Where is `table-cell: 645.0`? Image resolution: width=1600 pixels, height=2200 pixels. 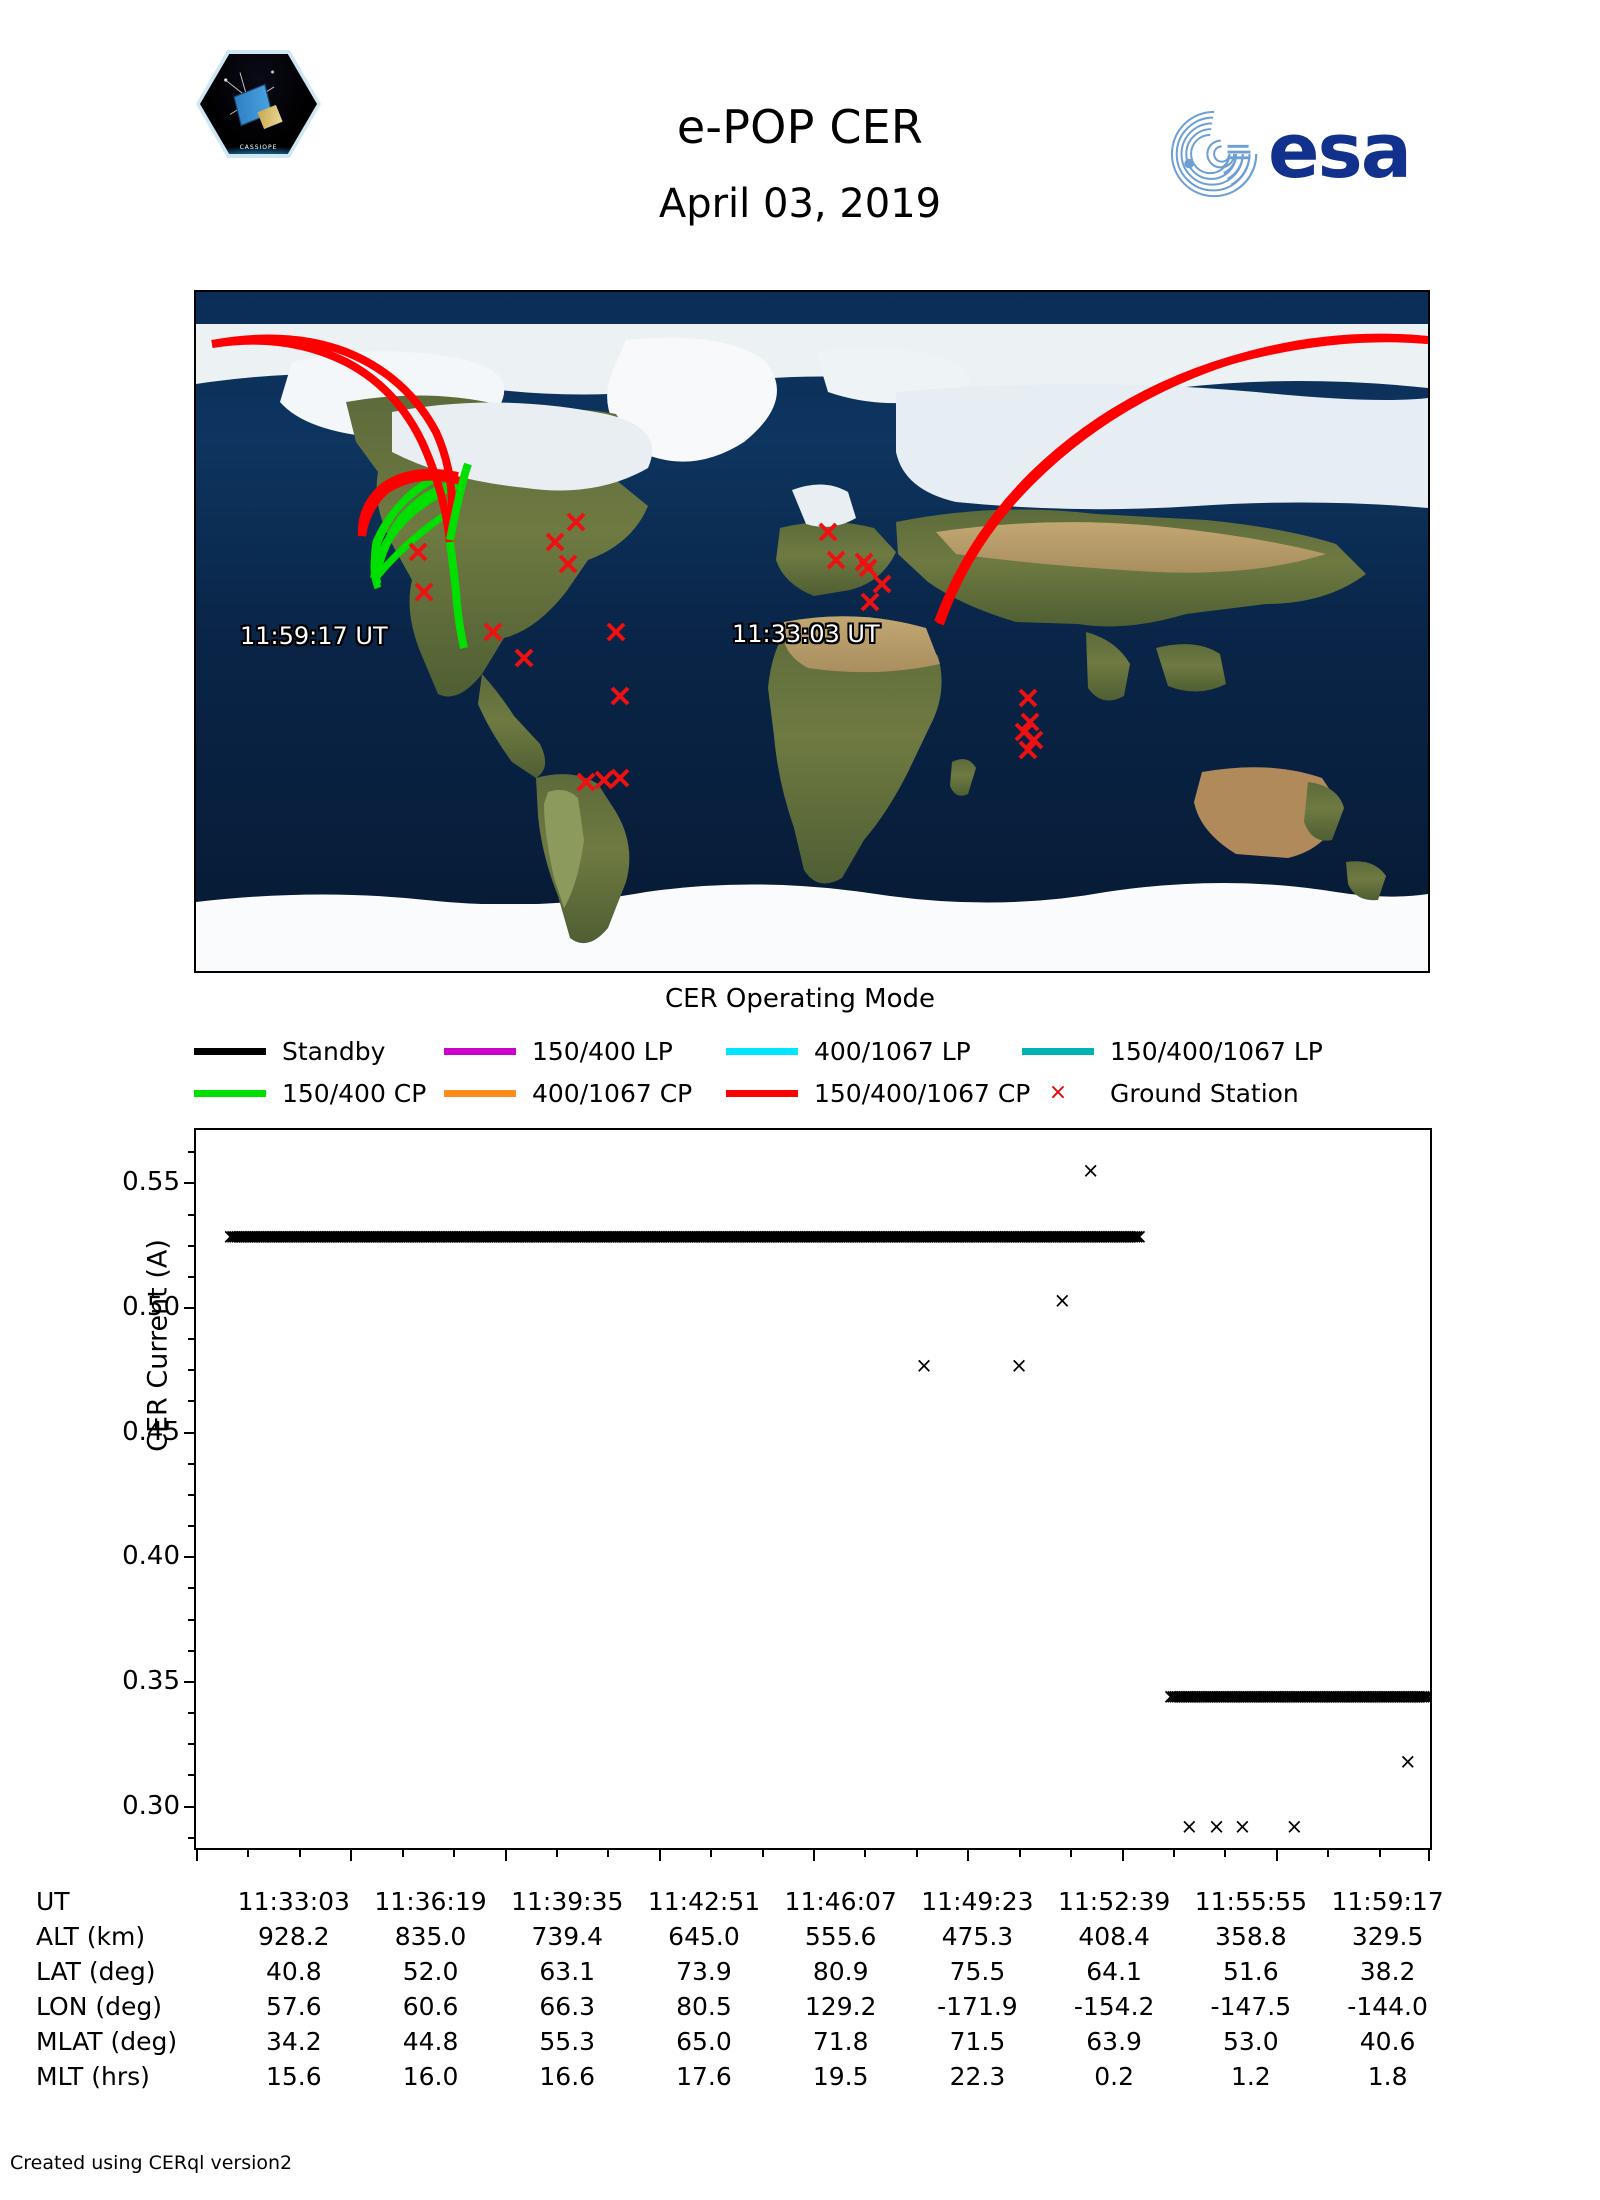
table-cell: 645.0 is located at coordinates (704, 1936).